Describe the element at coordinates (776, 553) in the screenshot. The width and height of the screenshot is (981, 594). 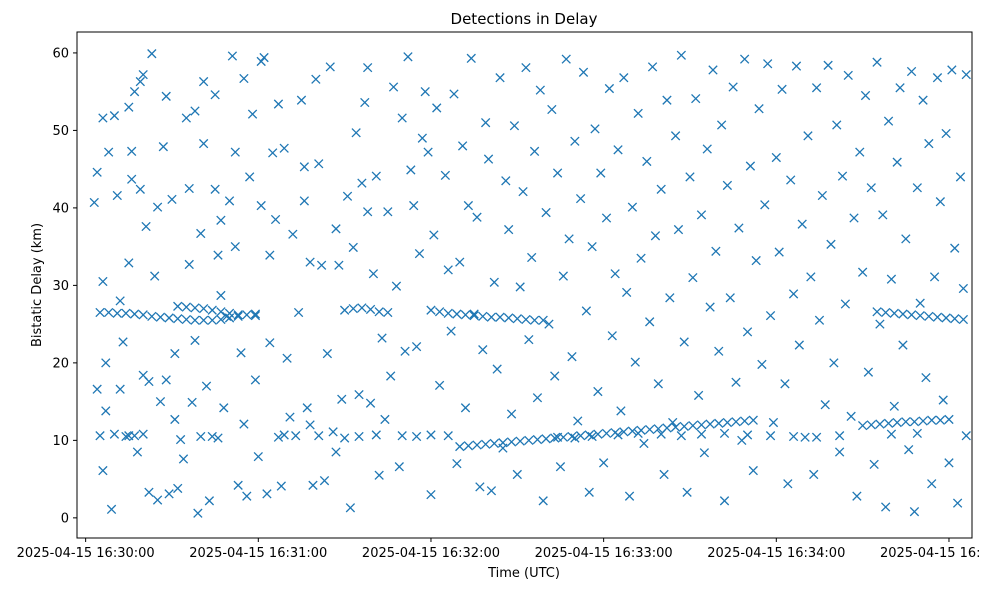
I see `x-tick-label: 2025-04-15 16:34:00` at that location.